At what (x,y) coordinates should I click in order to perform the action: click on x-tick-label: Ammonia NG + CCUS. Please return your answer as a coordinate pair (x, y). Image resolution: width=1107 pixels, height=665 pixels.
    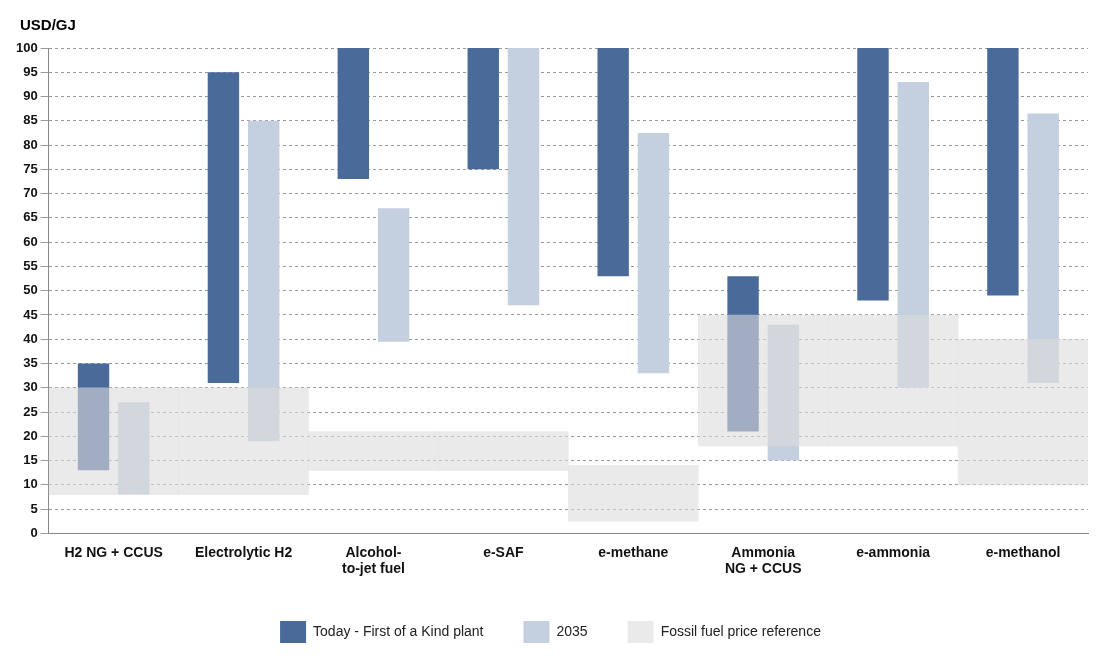
    Looking at the image, I should click on (763, 560).